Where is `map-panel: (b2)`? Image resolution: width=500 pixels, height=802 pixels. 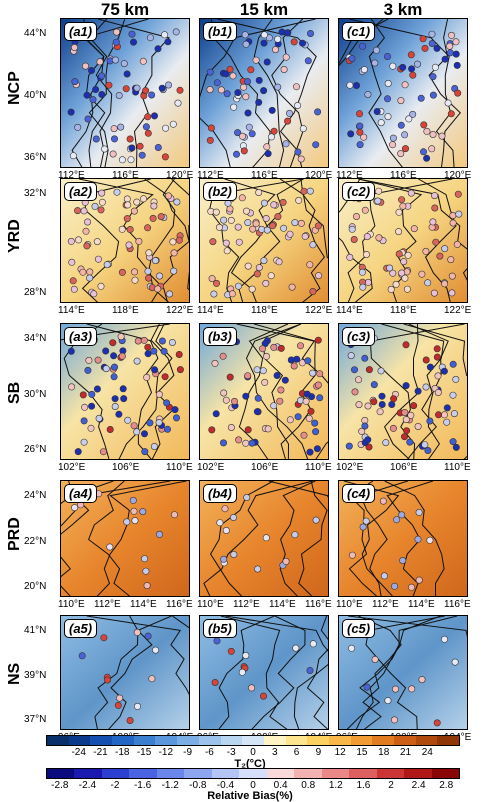 map-panel: (b2) is located at coordinates (264, 240).